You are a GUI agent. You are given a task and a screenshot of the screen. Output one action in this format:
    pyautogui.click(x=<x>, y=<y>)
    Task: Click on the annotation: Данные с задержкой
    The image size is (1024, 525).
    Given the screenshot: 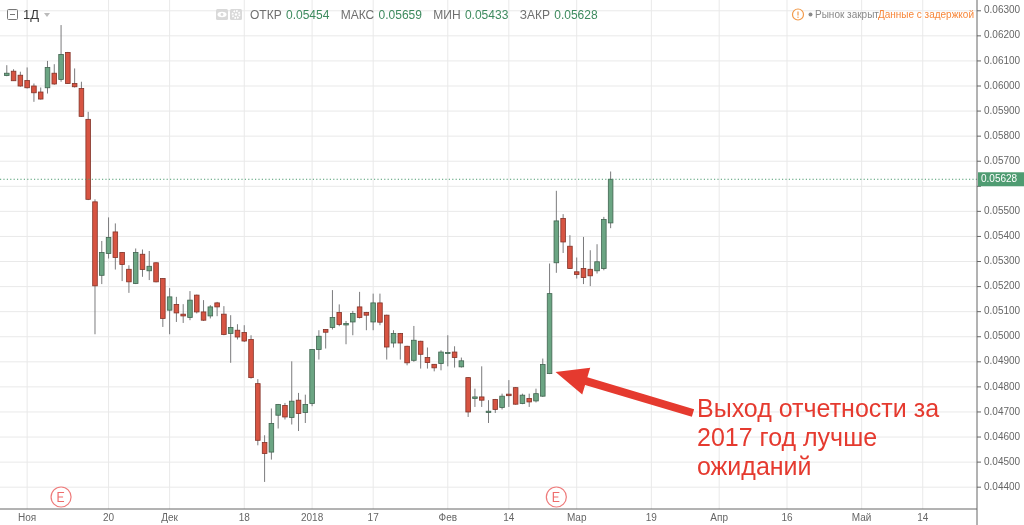 What is the action you would take?
    pyautogui.click(x=925, y=14)
    